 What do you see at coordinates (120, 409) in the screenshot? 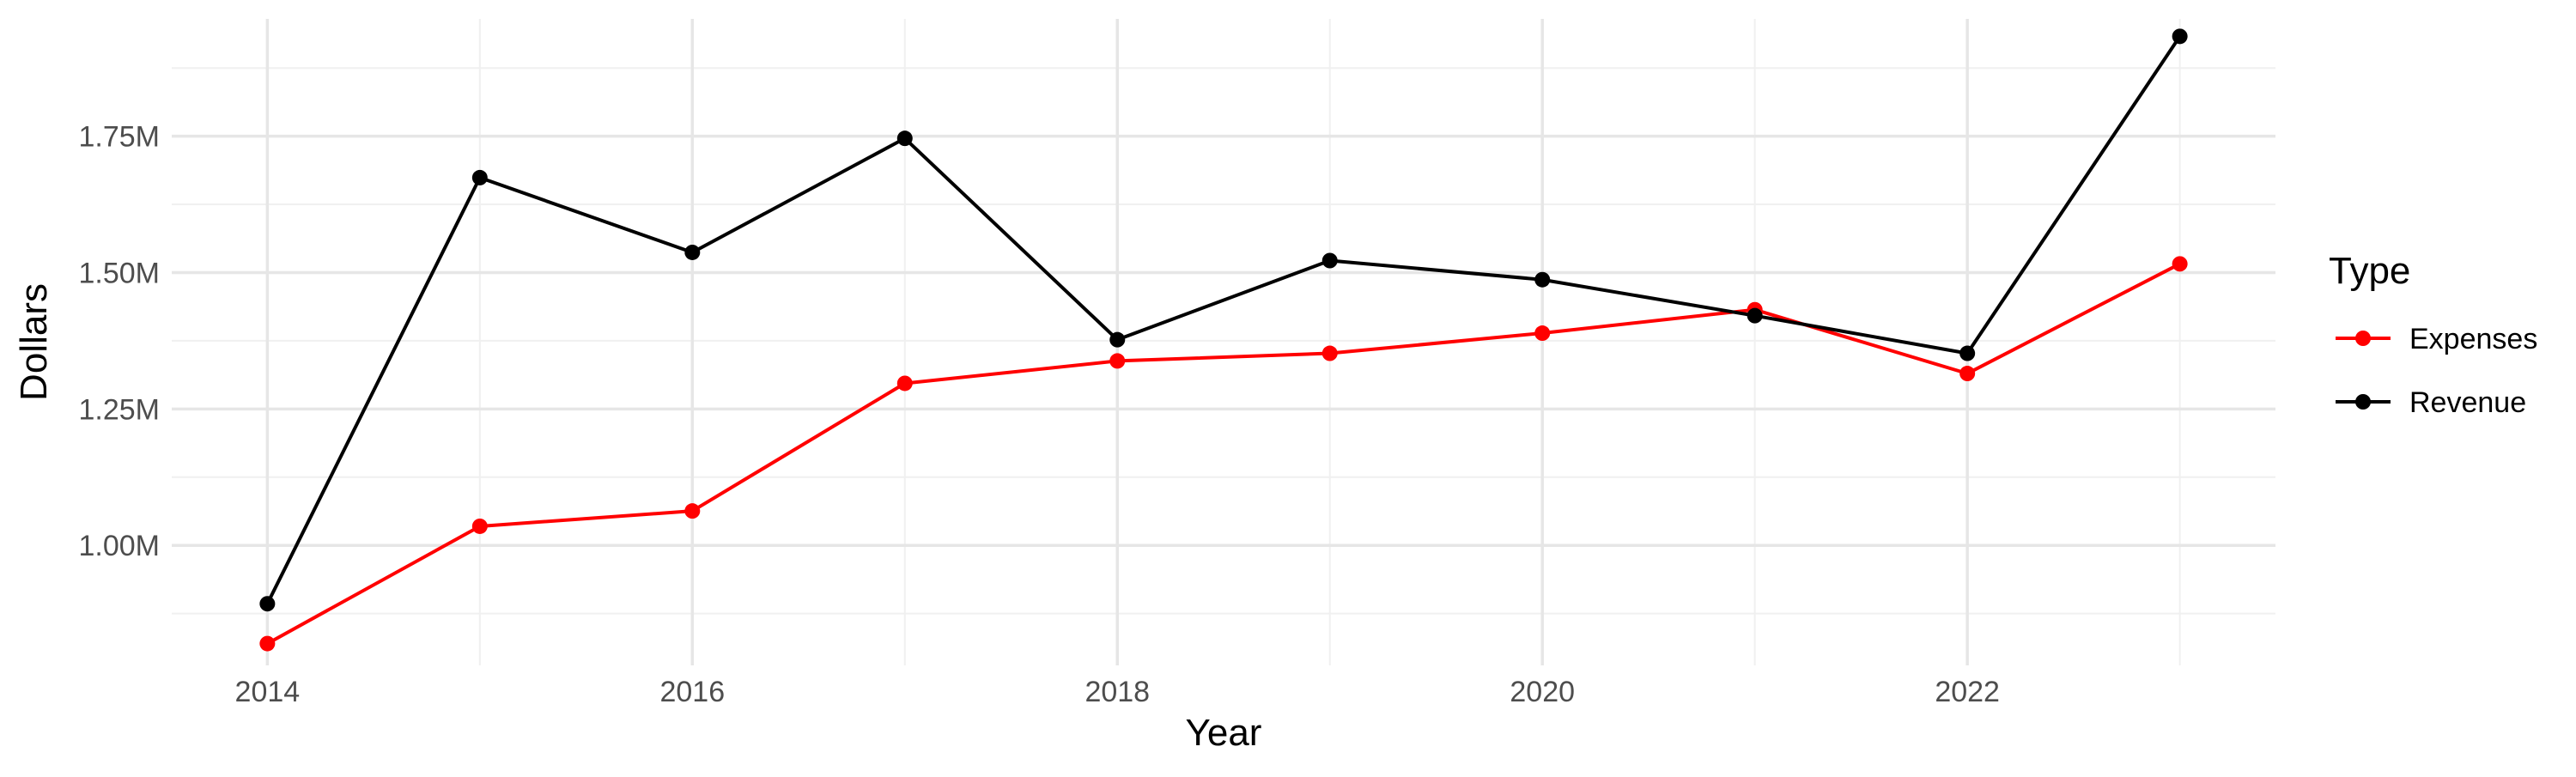
I see `y-tick-label: 1.25M` at bounding box center [120, 409].